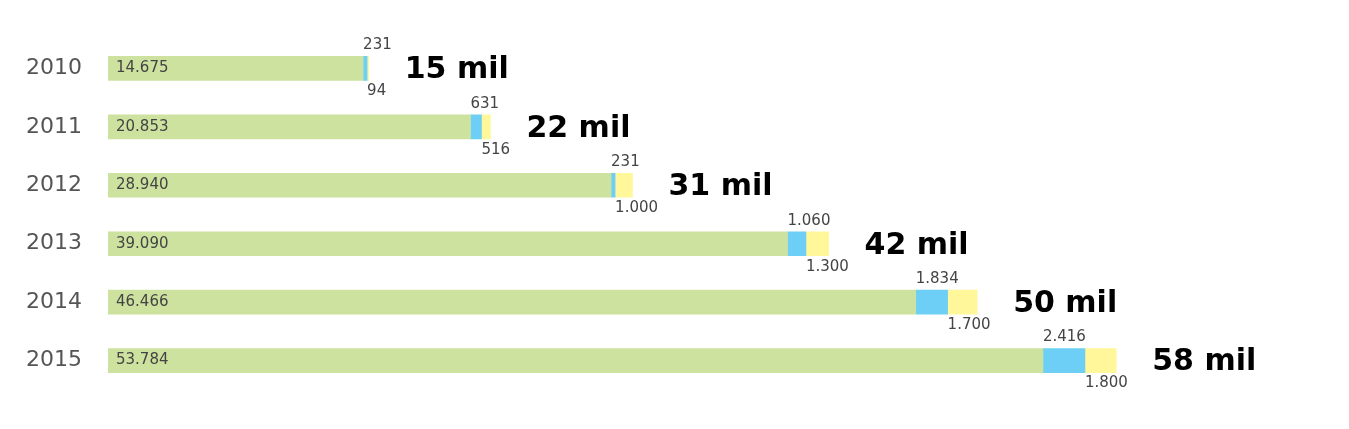  Describe the element at coordinates (142, 242) in the screenshot. I see `data-label: 39.090` at that location.